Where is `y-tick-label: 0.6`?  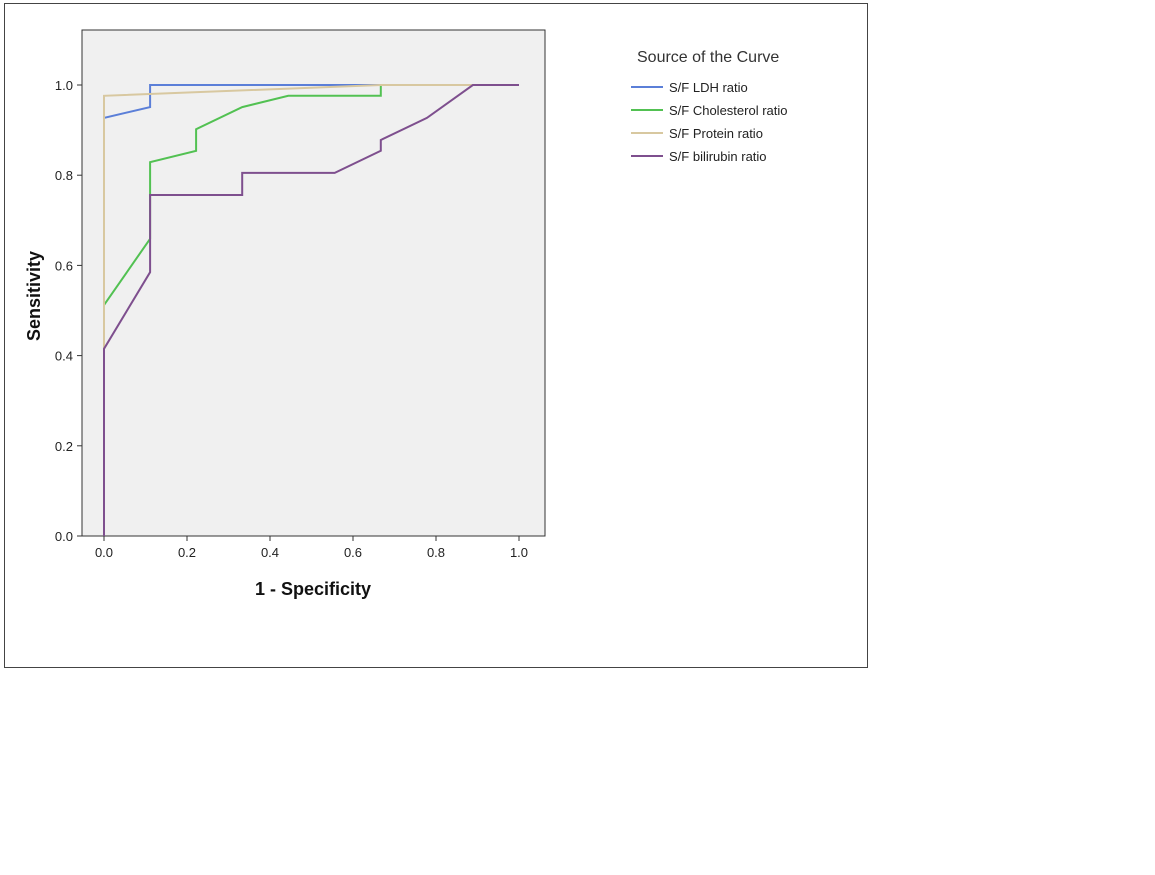 y-tick-label: 0.6 is located at coordinates (64, 265).